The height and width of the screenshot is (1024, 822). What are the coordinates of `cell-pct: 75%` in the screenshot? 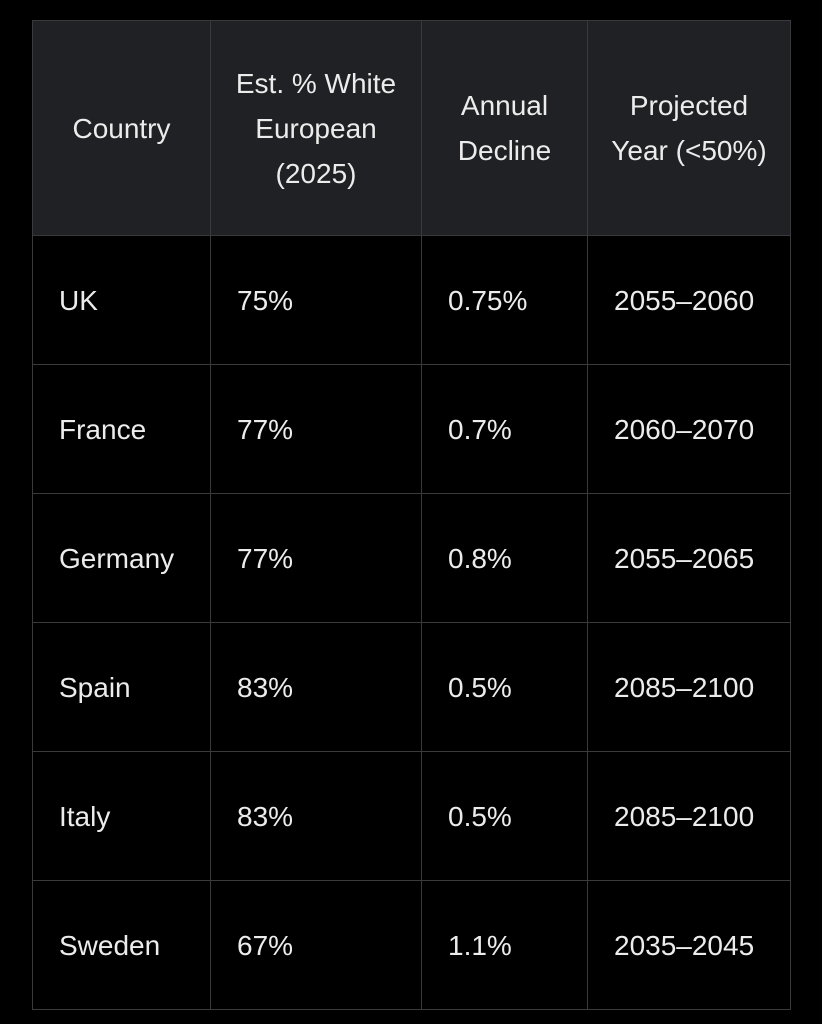 It's located at (316, 300).